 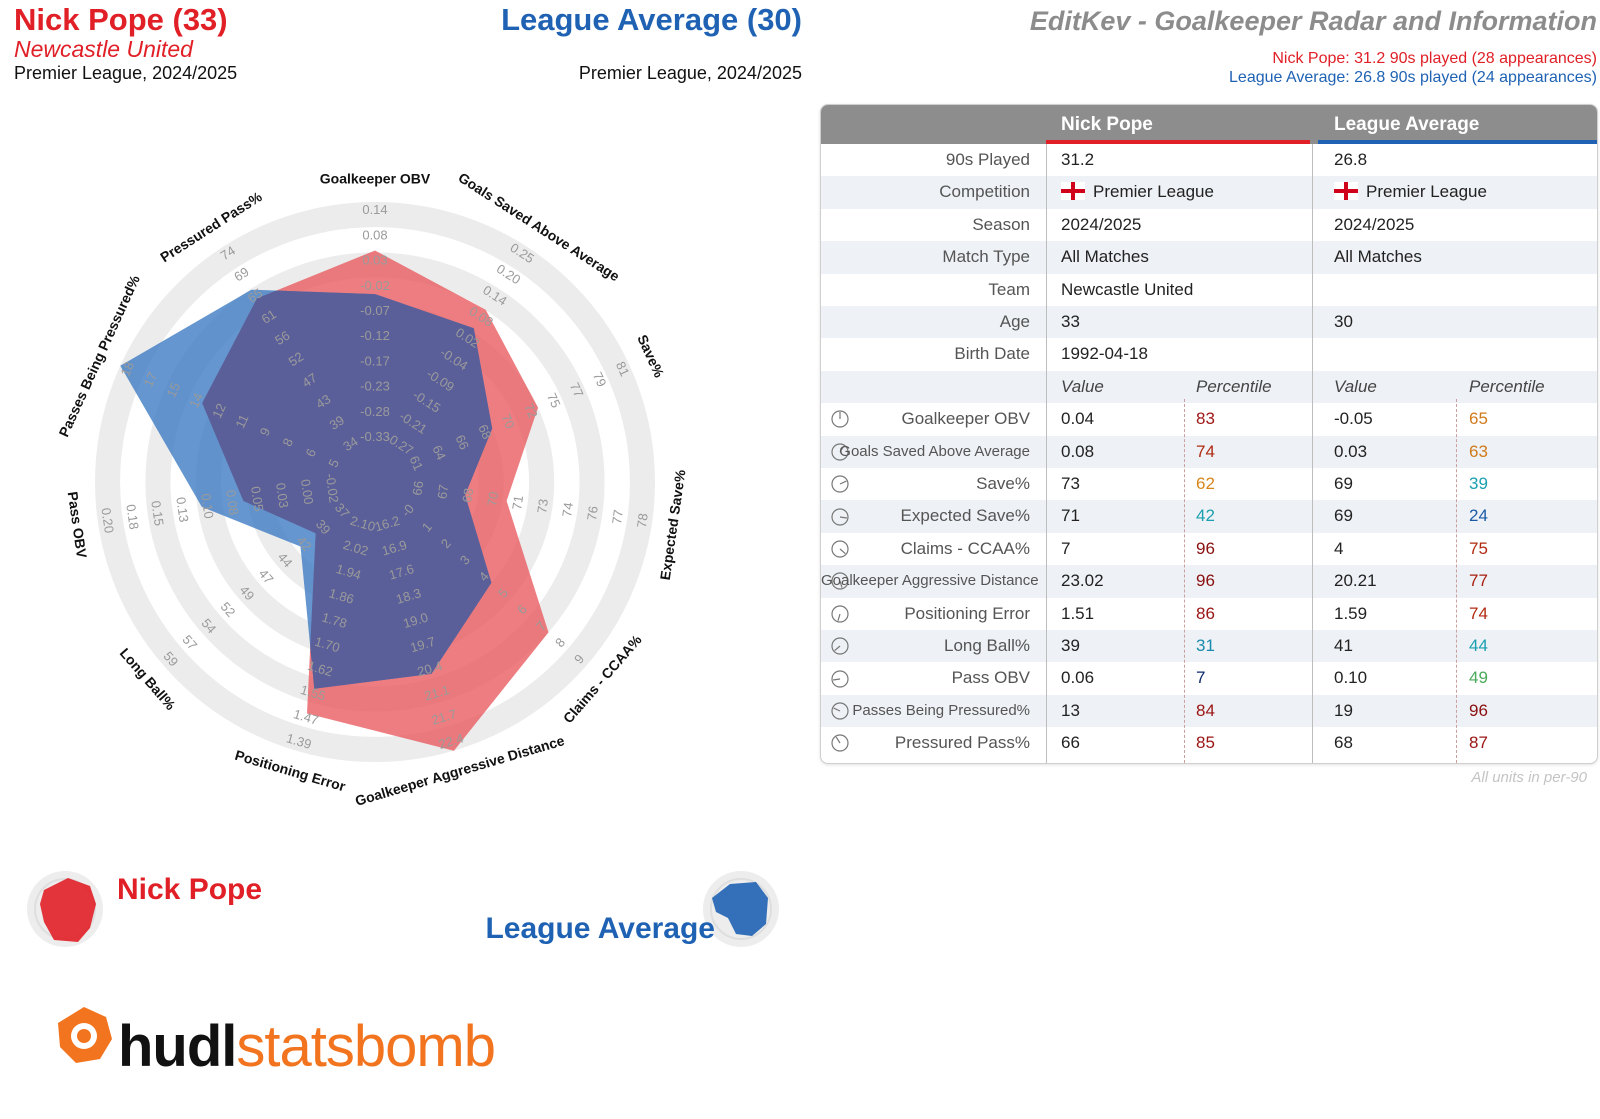 I want to click on table-row: Long Ball% 39 31 41 44, so click(x=1209, y=646).